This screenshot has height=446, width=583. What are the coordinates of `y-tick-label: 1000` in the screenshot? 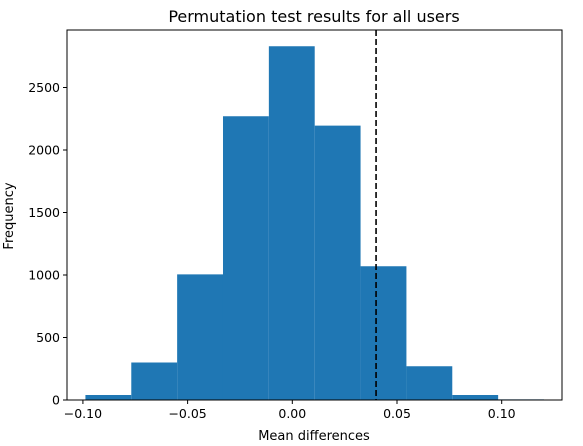 It's located at (44, 275).